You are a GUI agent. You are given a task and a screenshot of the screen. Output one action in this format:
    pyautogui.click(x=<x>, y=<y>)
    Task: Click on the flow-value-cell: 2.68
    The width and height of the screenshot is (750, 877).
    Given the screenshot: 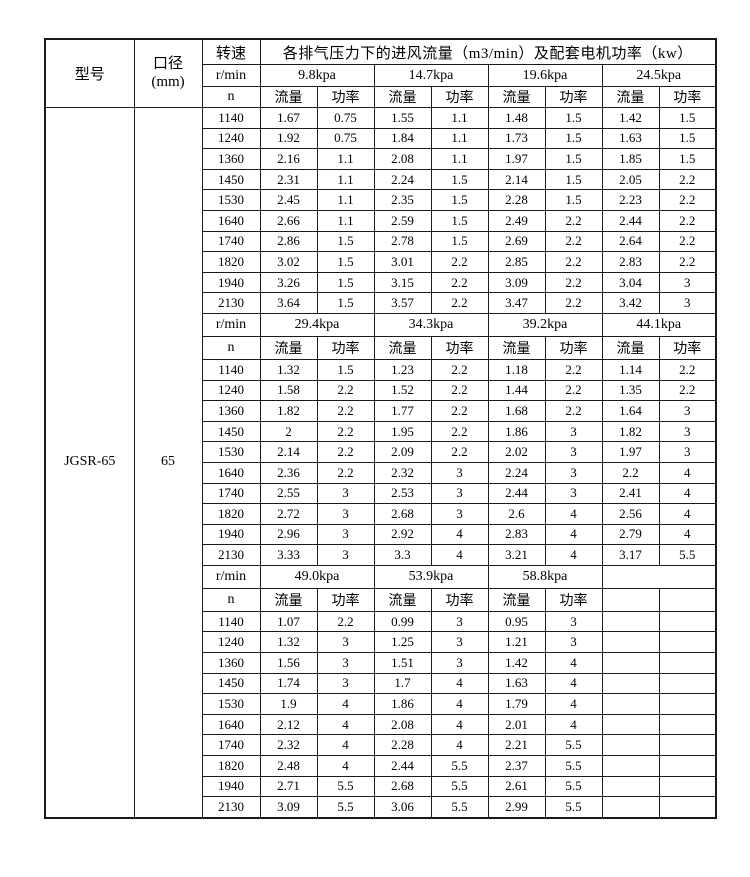 What is the action you would take?
    pyautogui.click(x=402, y=786)
    